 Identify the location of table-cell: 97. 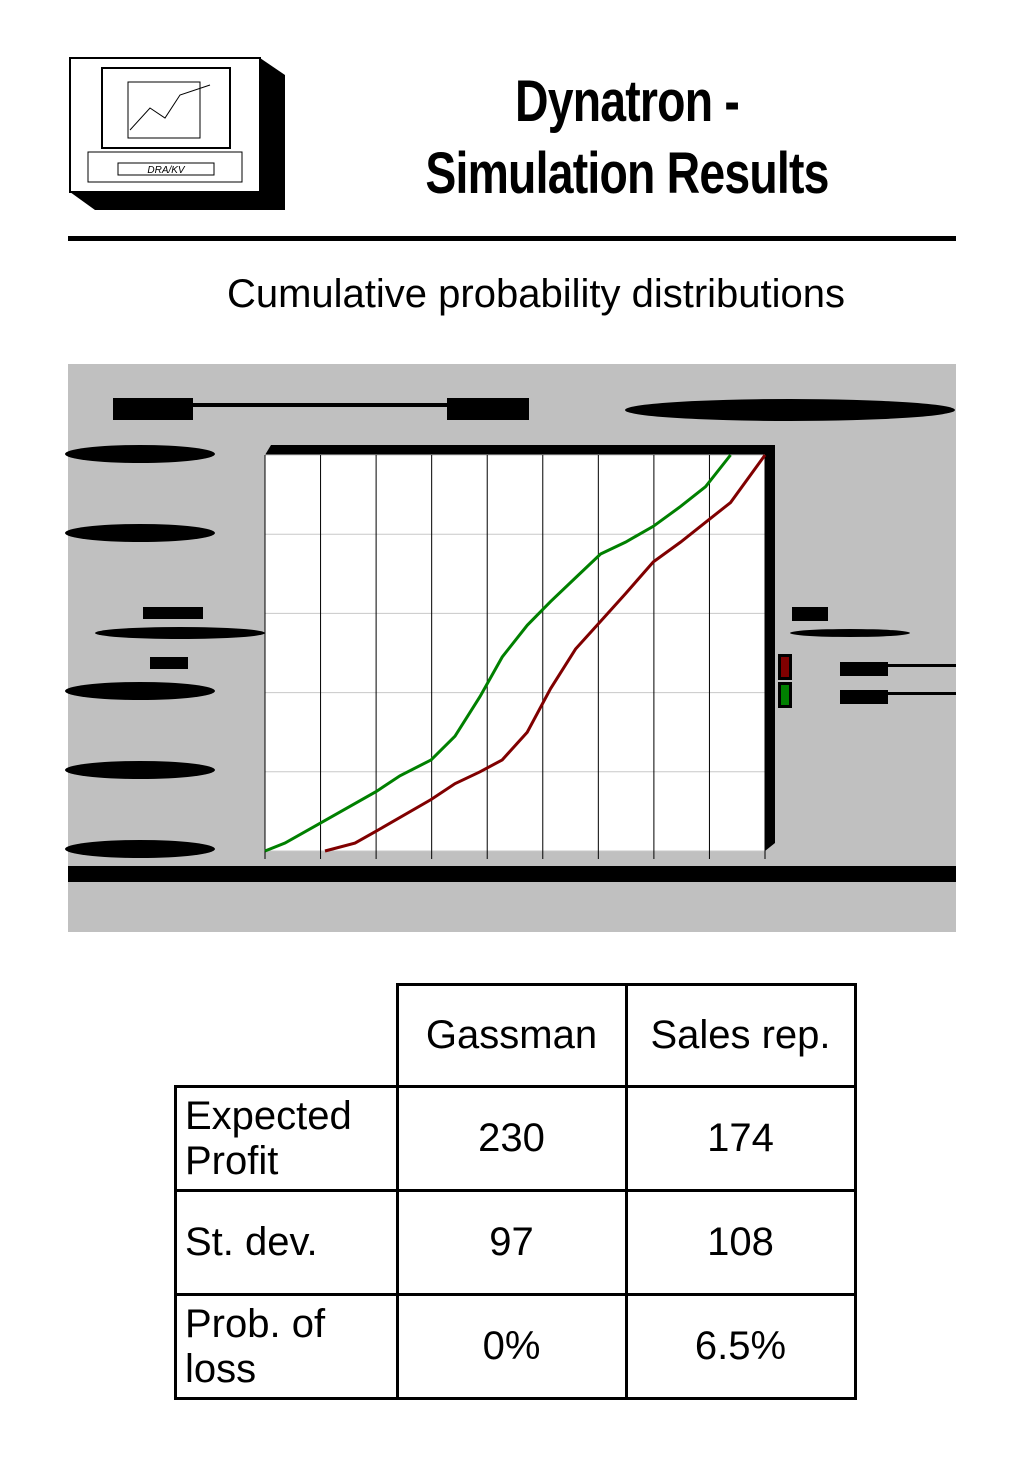
(511, 1242).